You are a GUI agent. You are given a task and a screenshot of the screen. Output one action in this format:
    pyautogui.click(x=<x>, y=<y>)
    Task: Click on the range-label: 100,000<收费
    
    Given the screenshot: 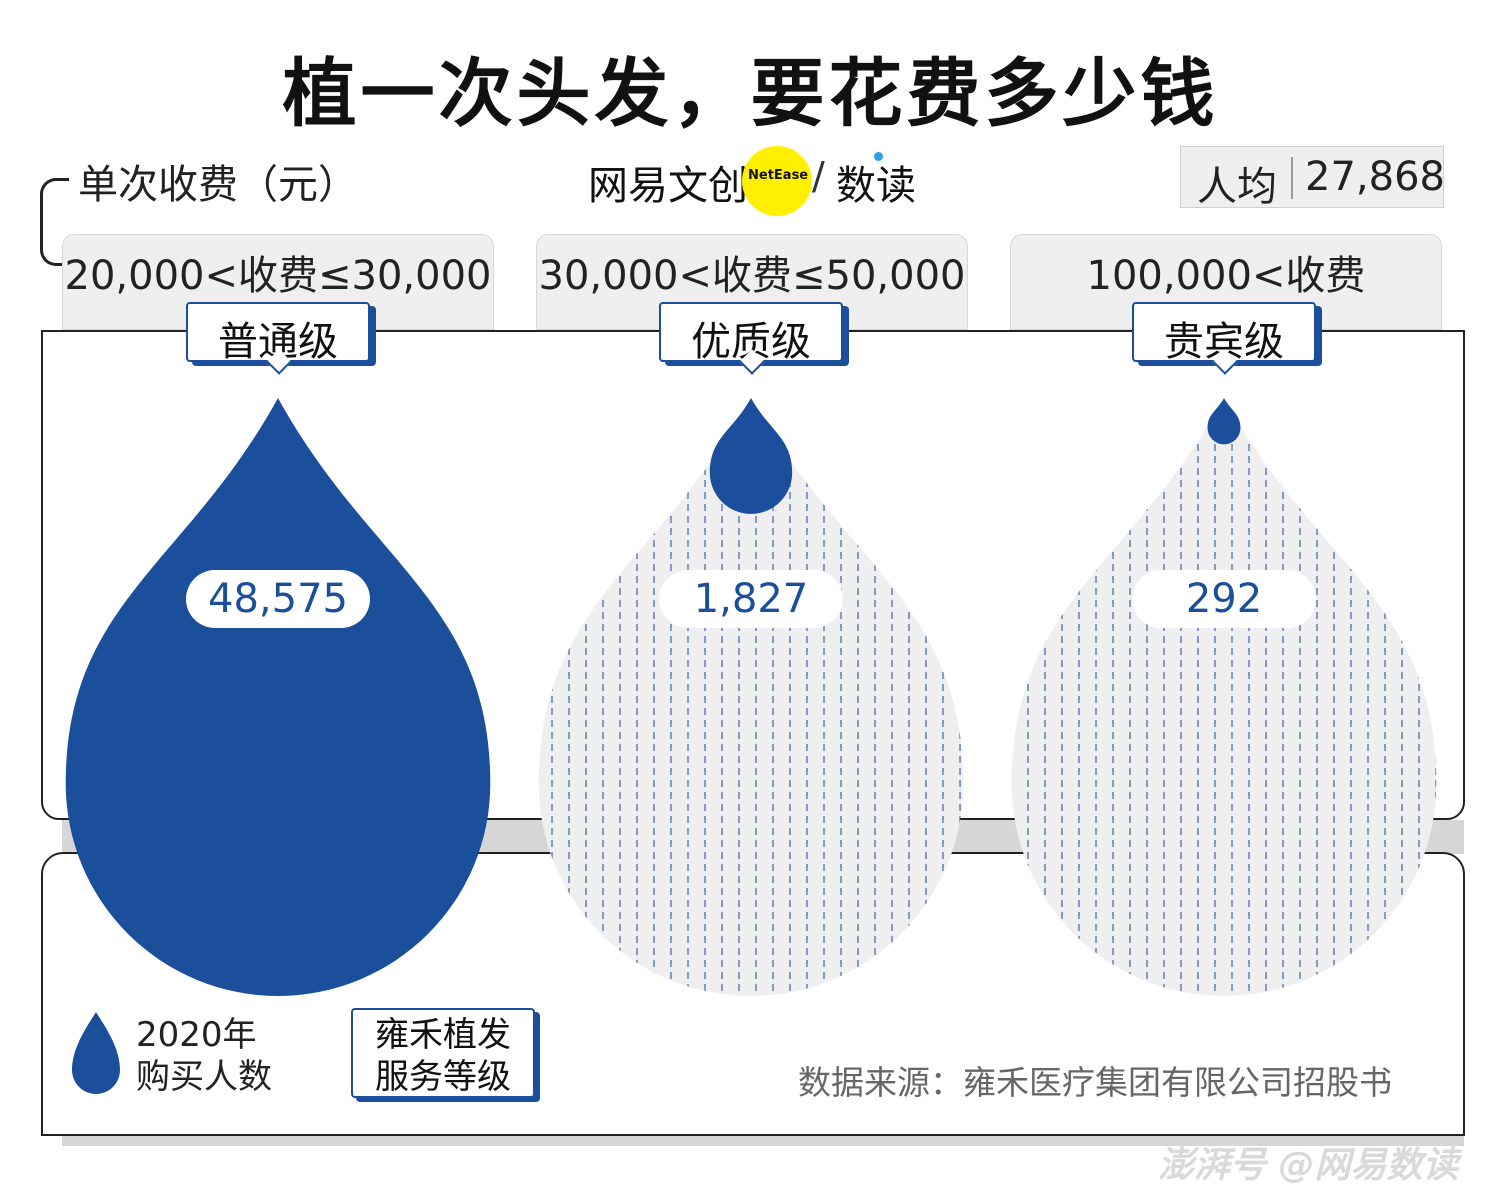 What is the action you would take?
    pyautogui.click(x=1226, y=276)
    